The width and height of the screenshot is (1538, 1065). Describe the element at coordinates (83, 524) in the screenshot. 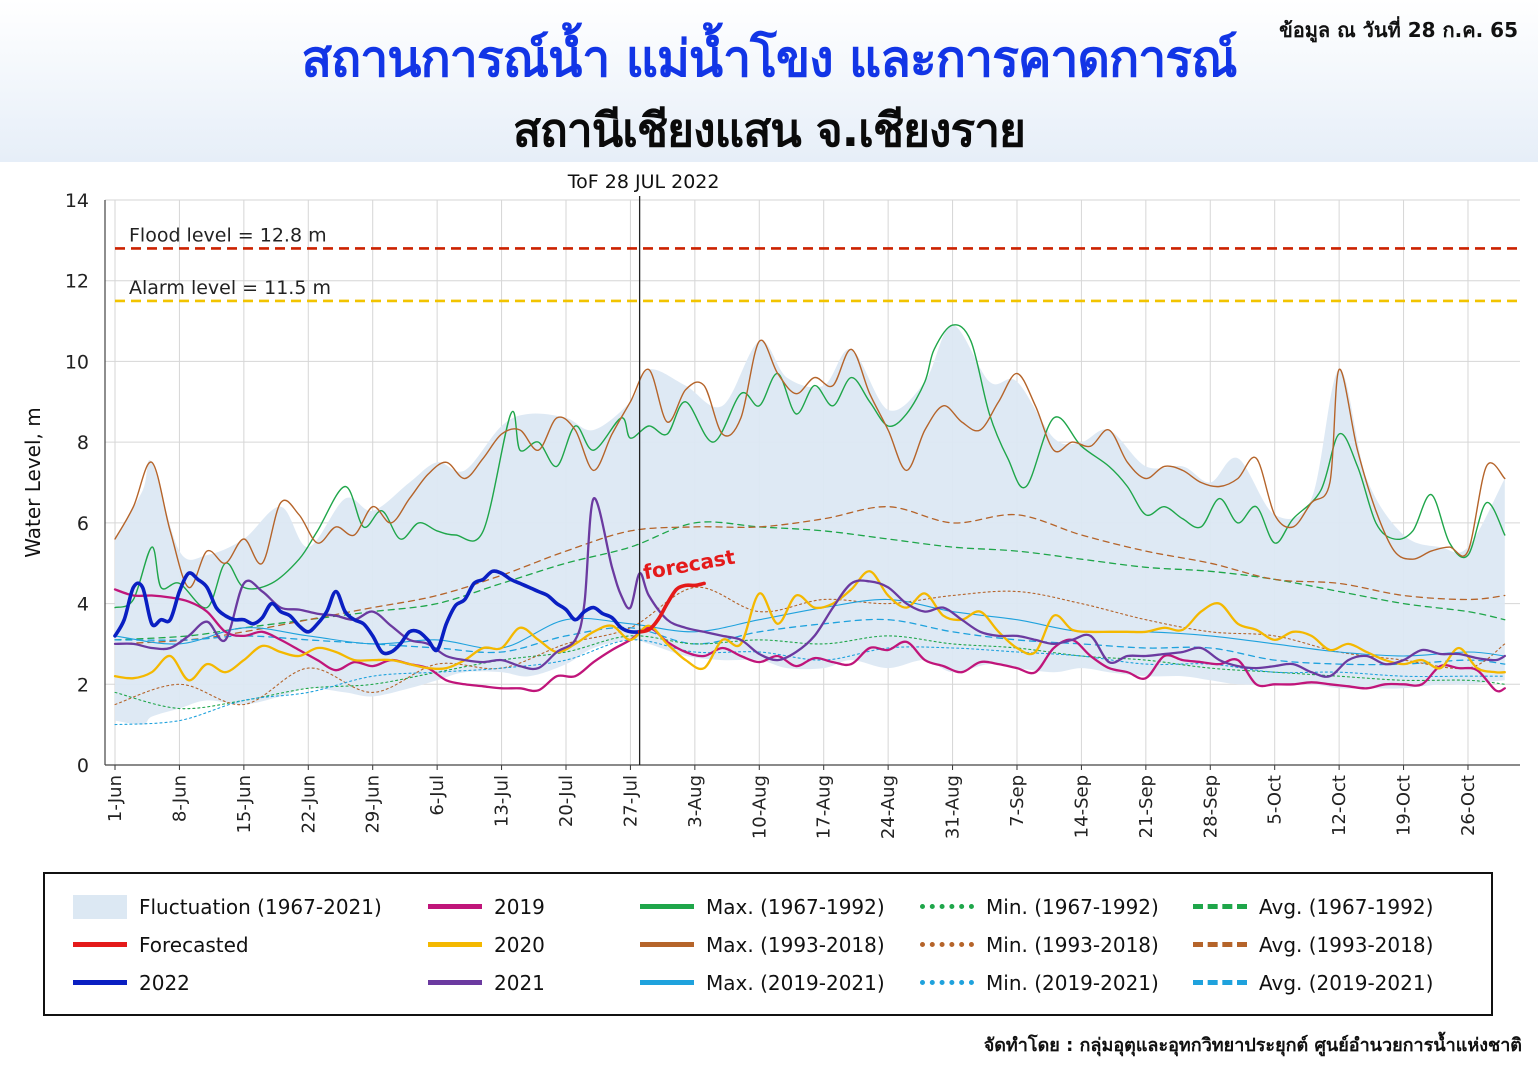

I see `y-tick-label: 6` at that location.